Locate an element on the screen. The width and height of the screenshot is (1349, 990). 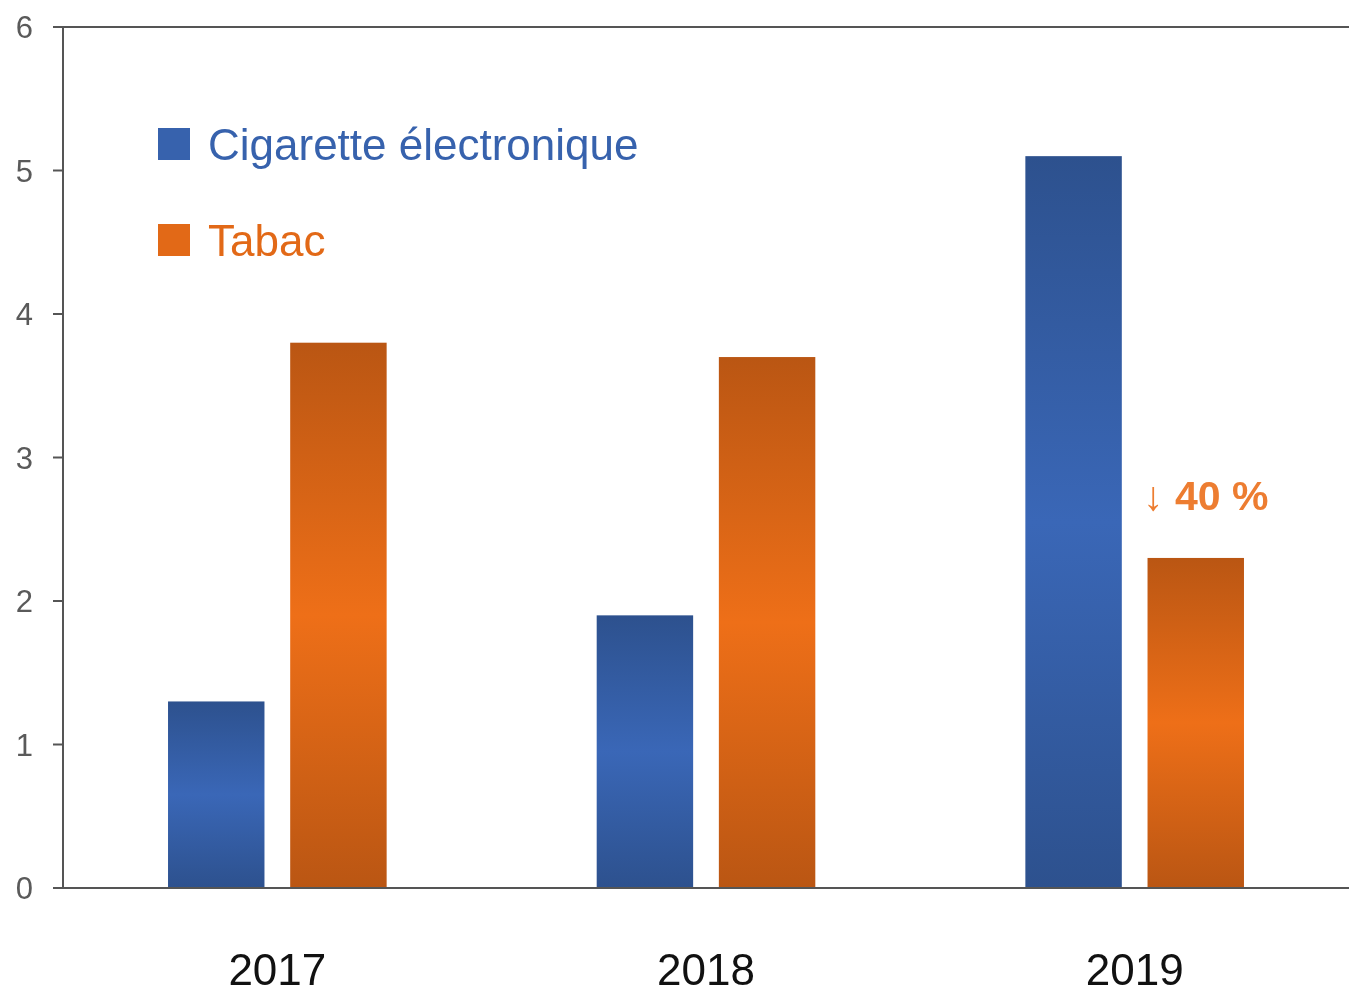
y-tick-label: 5 is located at coordinates (24, 171).